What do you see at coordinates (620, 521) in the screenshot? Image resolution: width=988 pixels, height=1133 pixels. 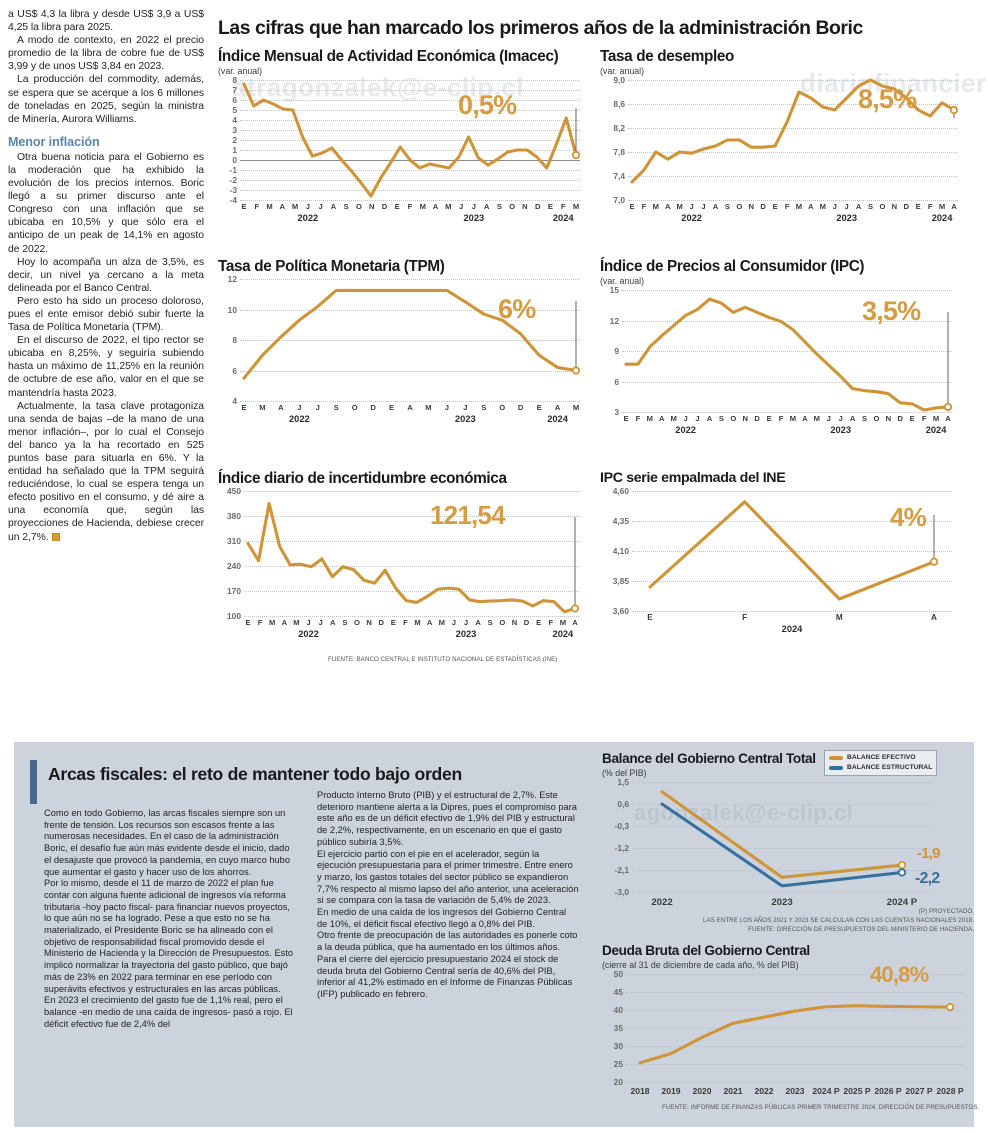 I see `y-axis-tick-label: 4,35` at bounding box center [620, 521].